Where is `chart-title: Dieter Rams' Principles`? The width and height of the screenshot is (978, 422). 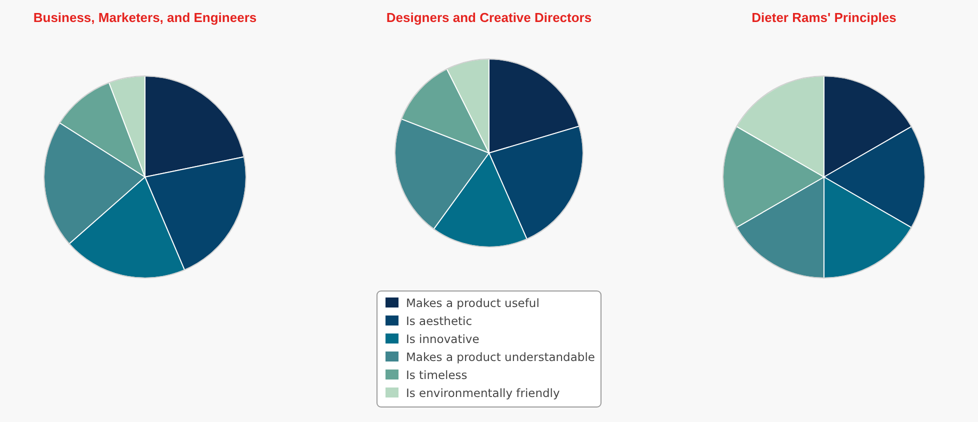
chart-title: Dieter Rams' Principles is located at coordinates (824, 17).